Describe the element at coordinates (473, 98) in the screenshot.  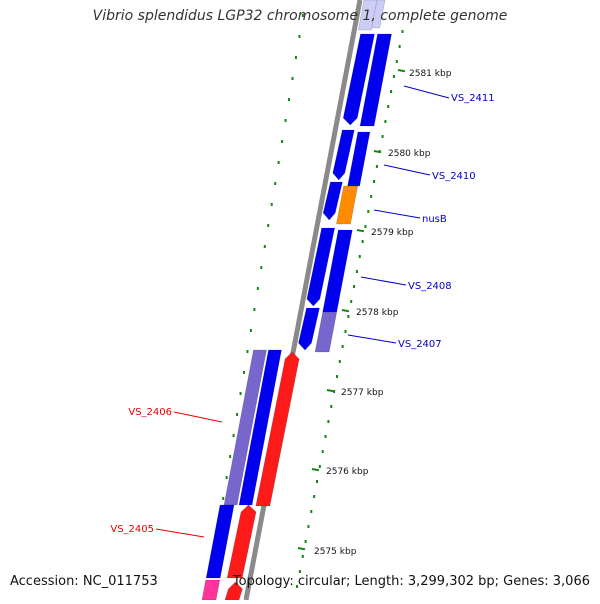
I see `gene-label: VS_2411` at that location.